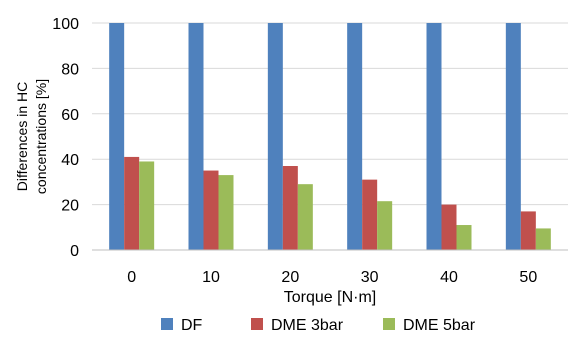  I want to click on y-tick-label: 100, so click(65, 24).